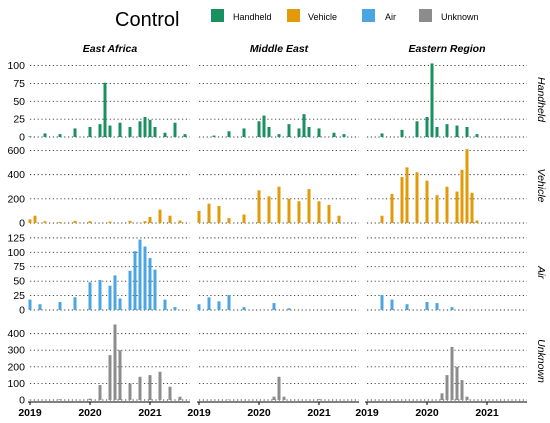  I want to click on legend: Control Handheld Vehicle Air Unknown, so click(297, 20).